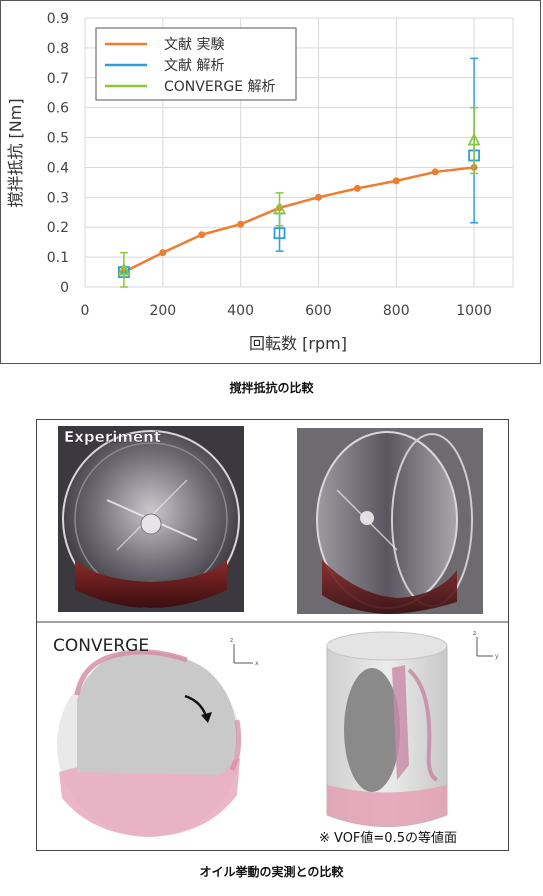 The height and width of the screenshot is (896, 543). What do you see at coordinates (299, 220) in the screenshot?
I see `series-0-line` at bounding box center [299, 220].